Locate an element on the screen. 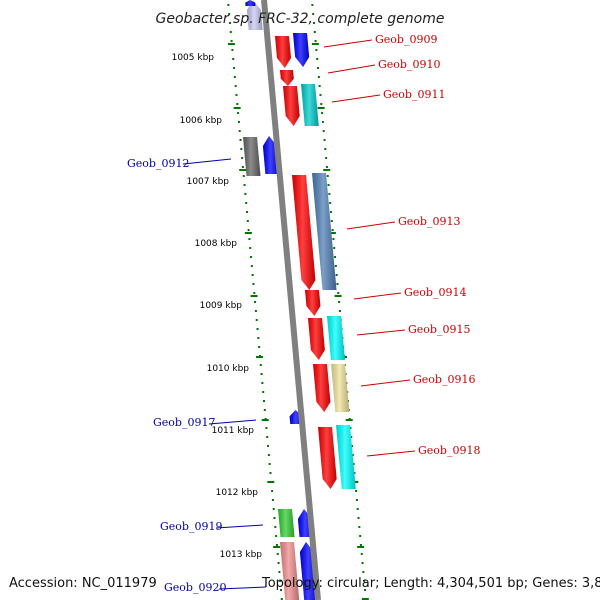  gene-label-geob-0913: Geob_0913 is located at coordinates (429, 221).